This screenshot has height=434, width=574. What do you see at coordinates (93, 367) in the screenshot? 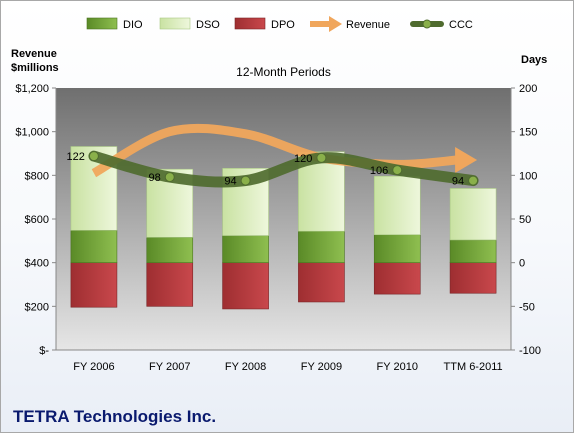
I see `x-tick-label: FY 2006` at bounding box center [93, 367].